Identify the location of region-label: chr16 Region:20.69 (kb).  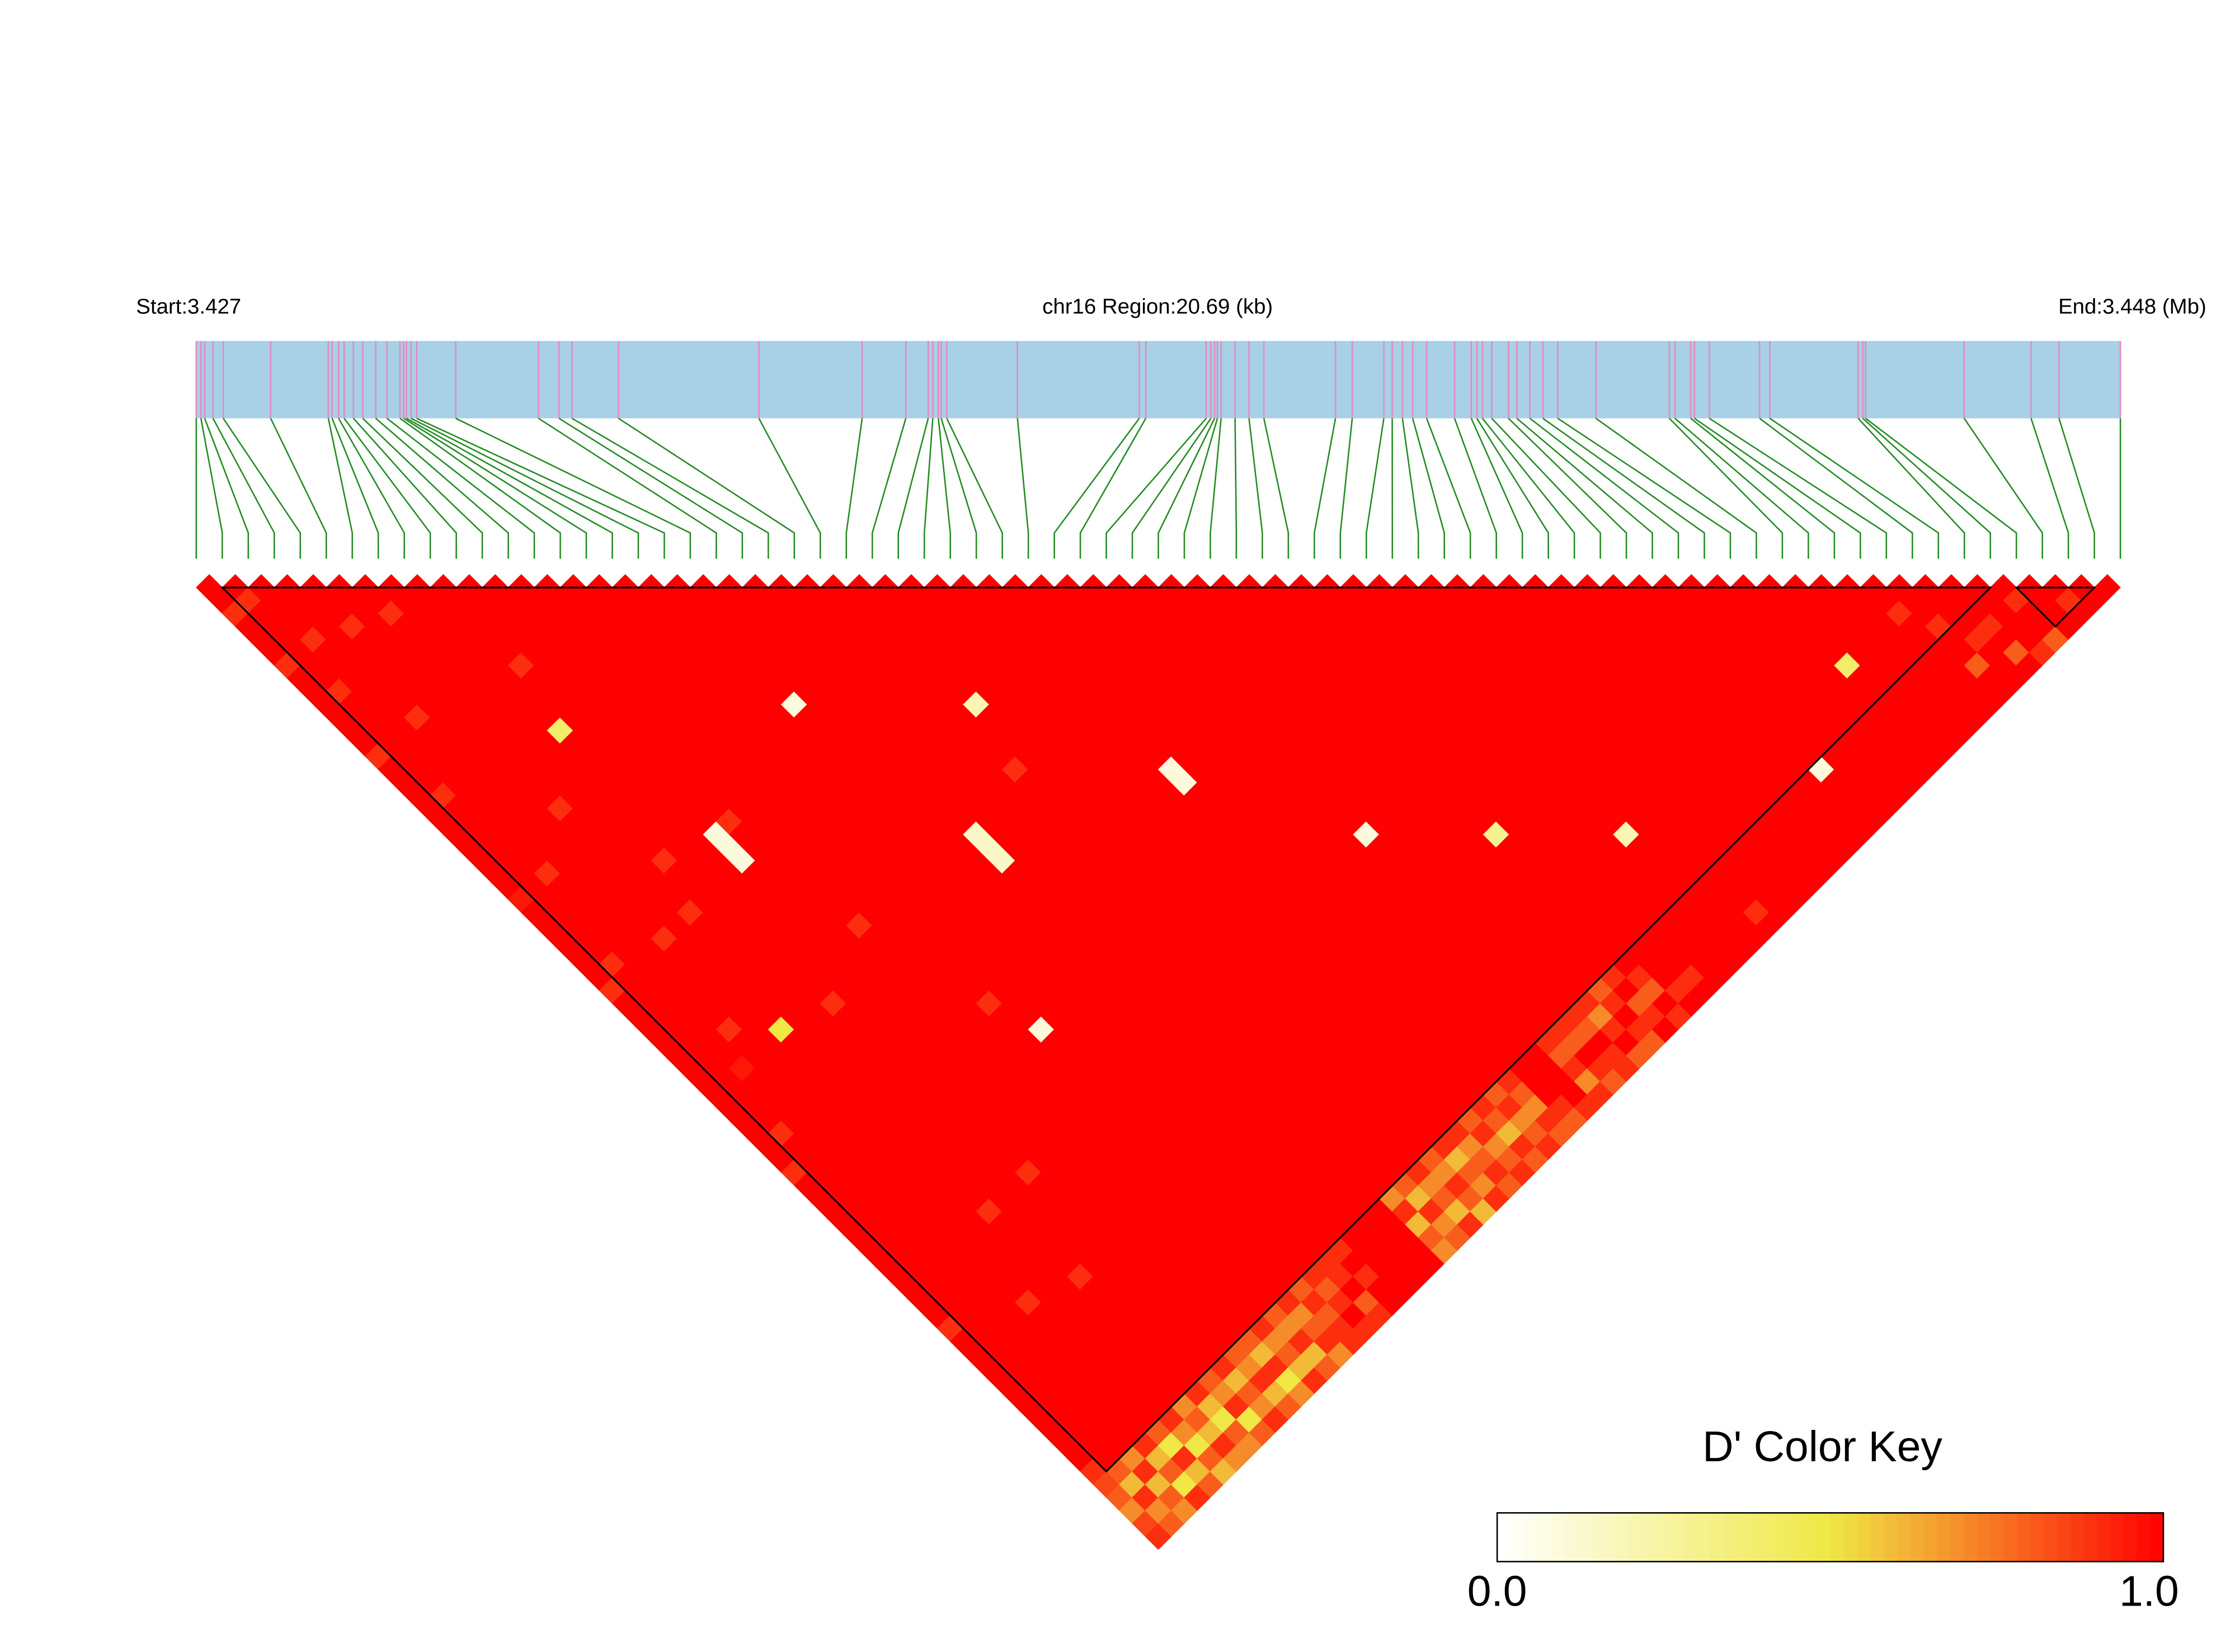
(1157, 307).